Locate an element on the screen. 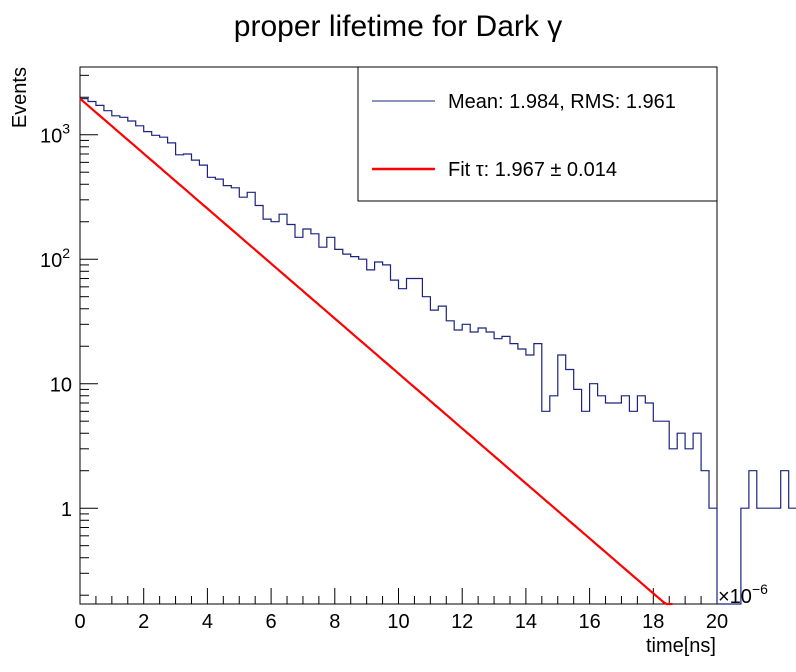 Image resolution: width=796 pixels, height=672 pixels. y-axis-label: Events is located at coordinates (20, 97).